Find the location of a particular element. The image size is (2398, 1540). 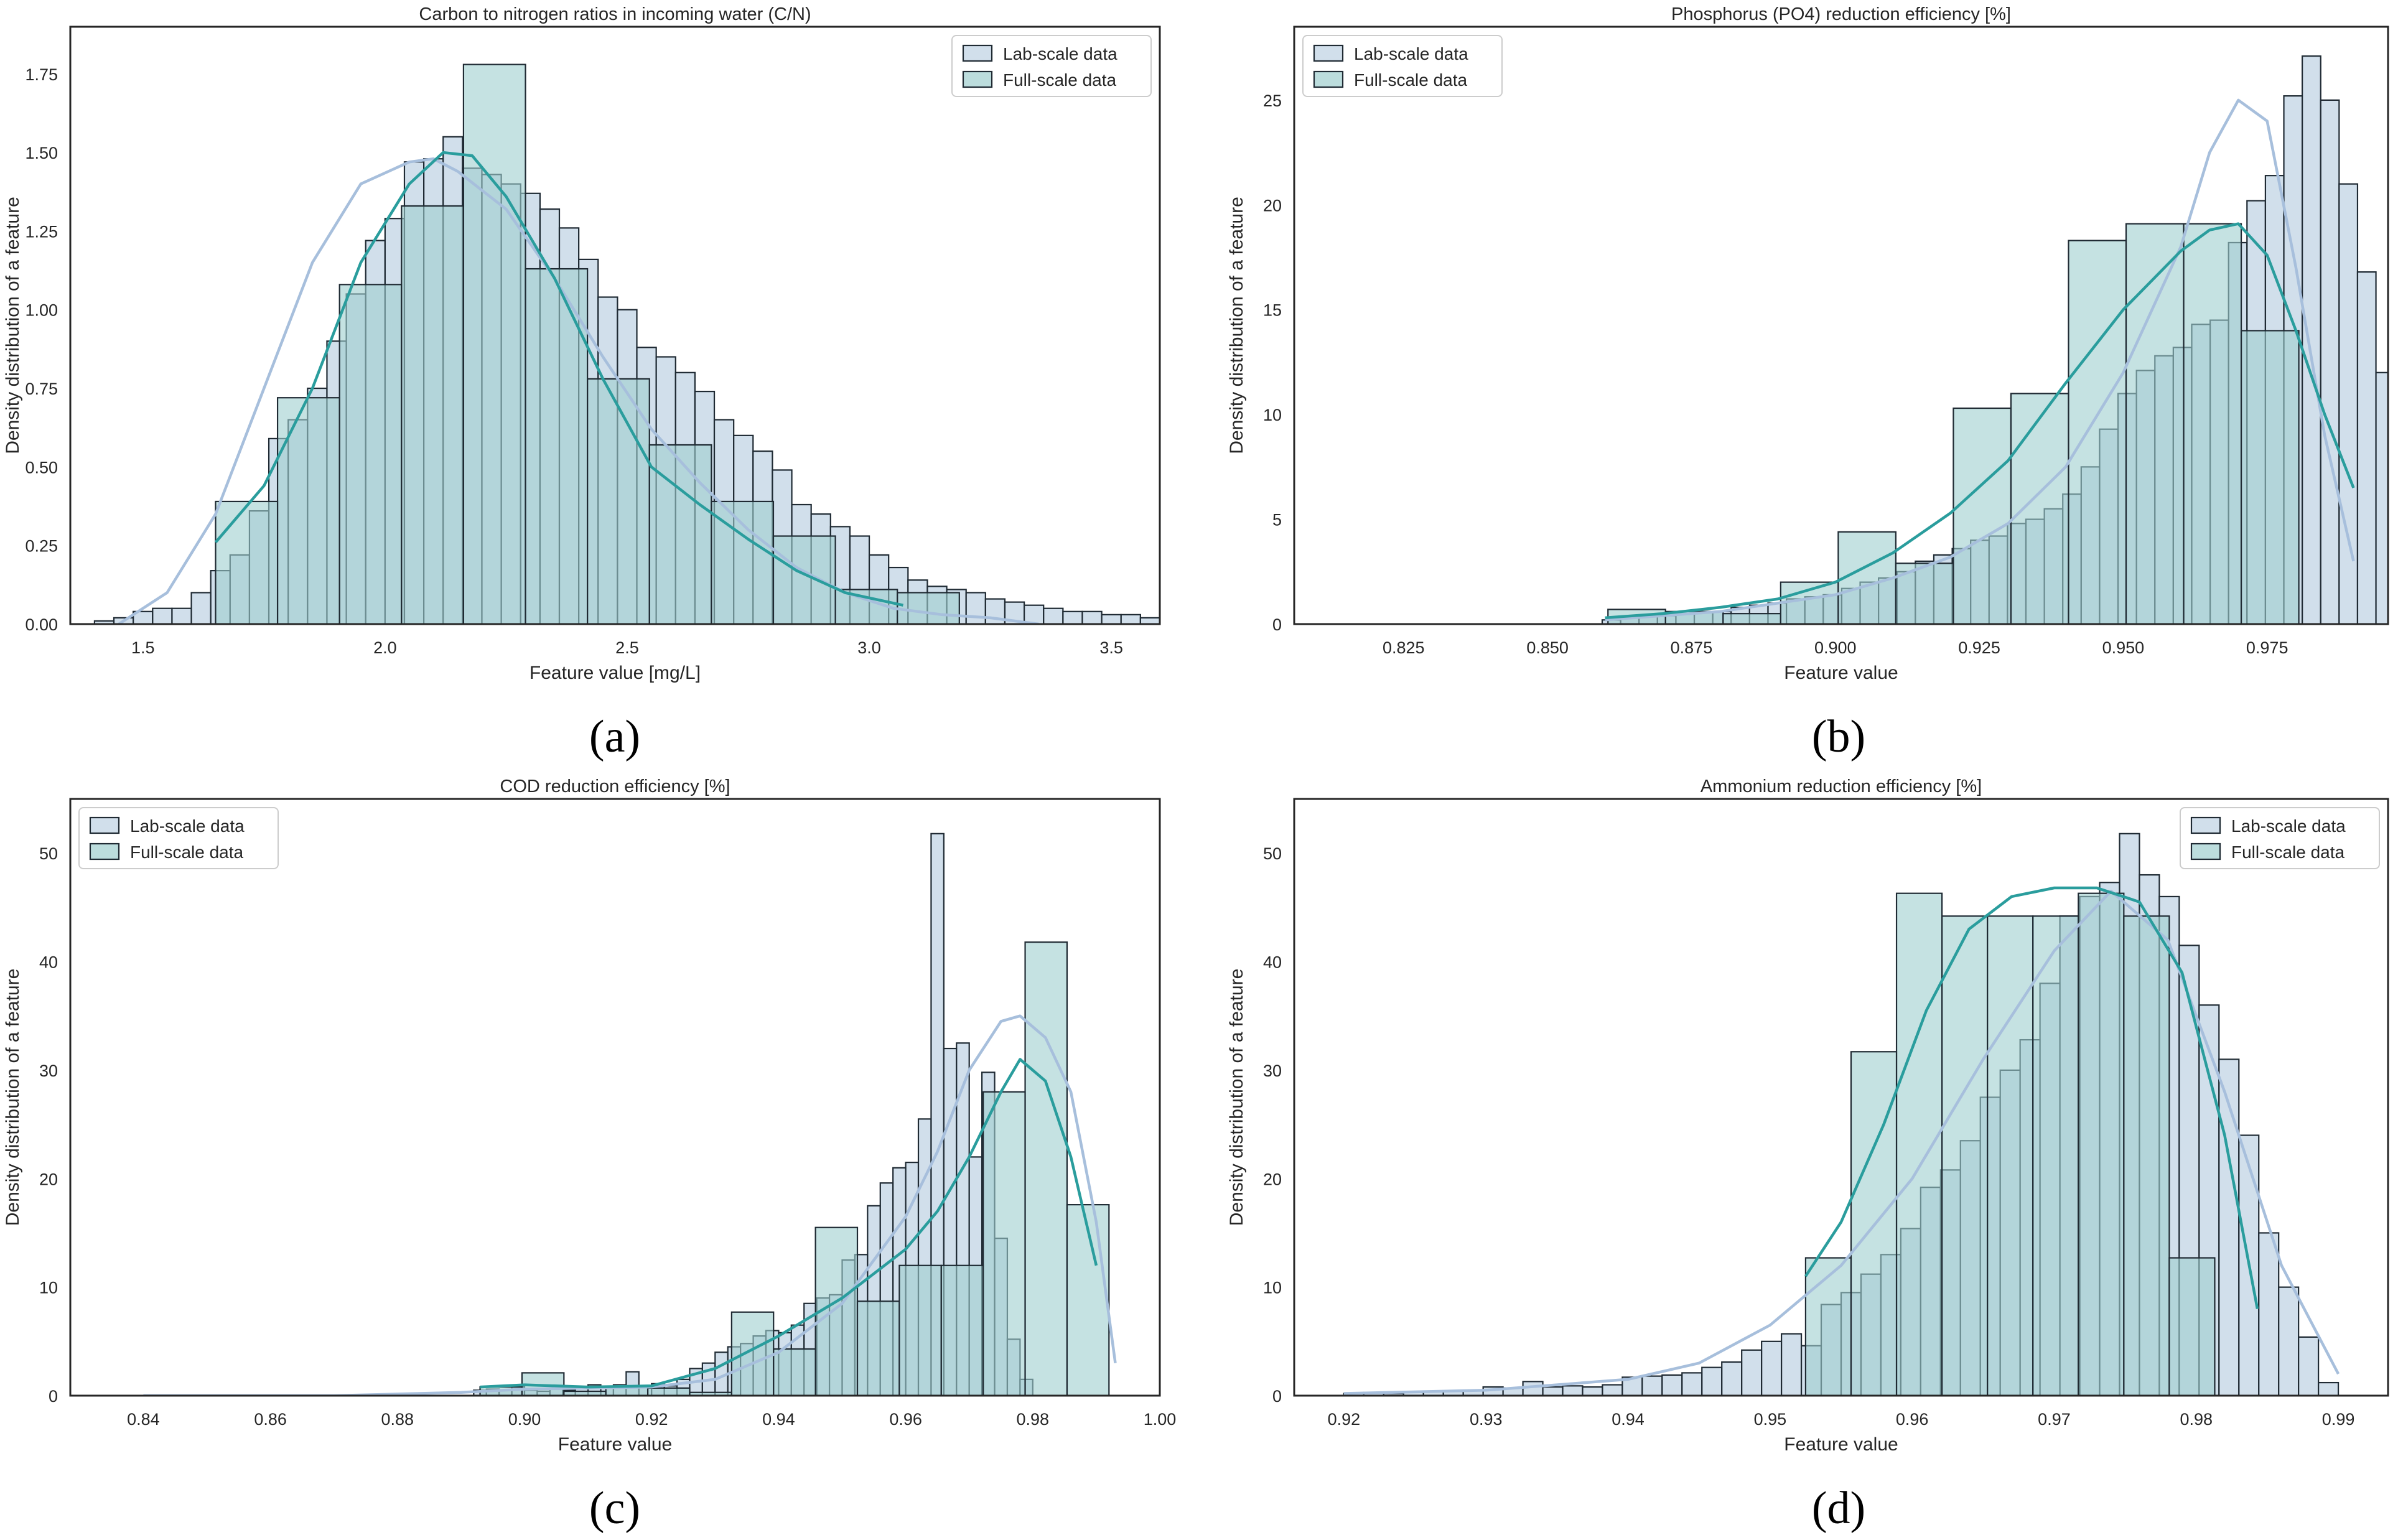

y-tick-label: 1.25 is located at coordinates (41, 231).